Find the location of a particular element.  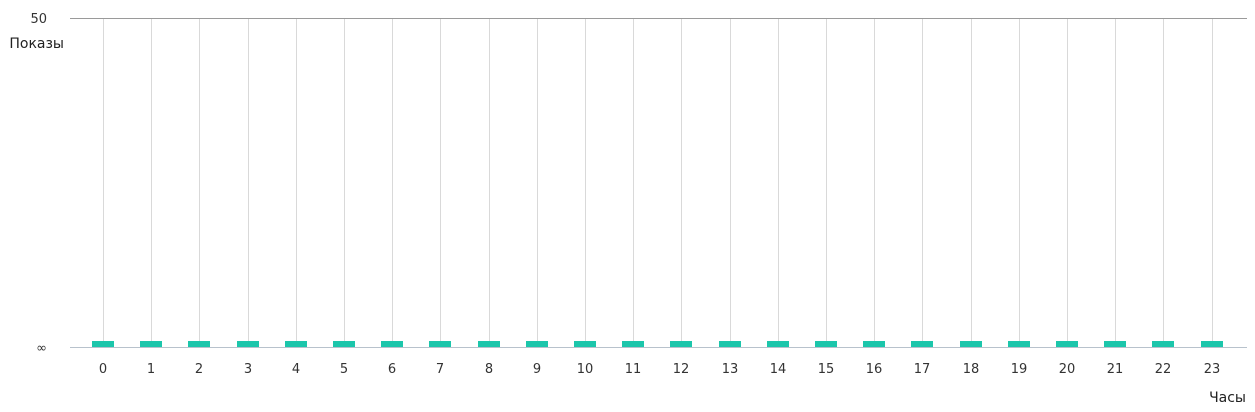

x-tick-label: 9 is located at coordinates (537, 369).